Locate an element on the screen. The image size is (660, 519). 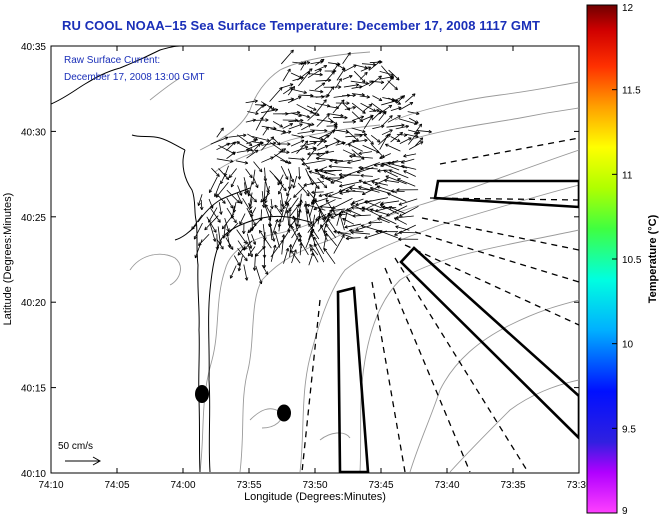
y-tick-label: 40:10 is located at coordinates (33, 474).